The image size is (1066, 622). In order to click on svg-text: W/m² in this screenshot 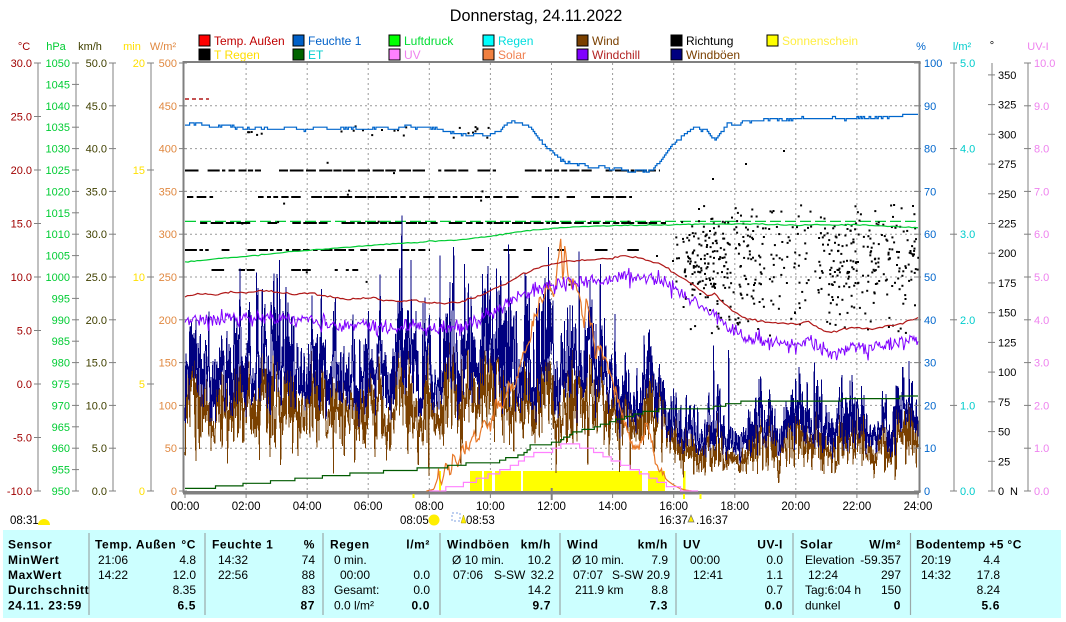, I will do `click(885, 545)`.